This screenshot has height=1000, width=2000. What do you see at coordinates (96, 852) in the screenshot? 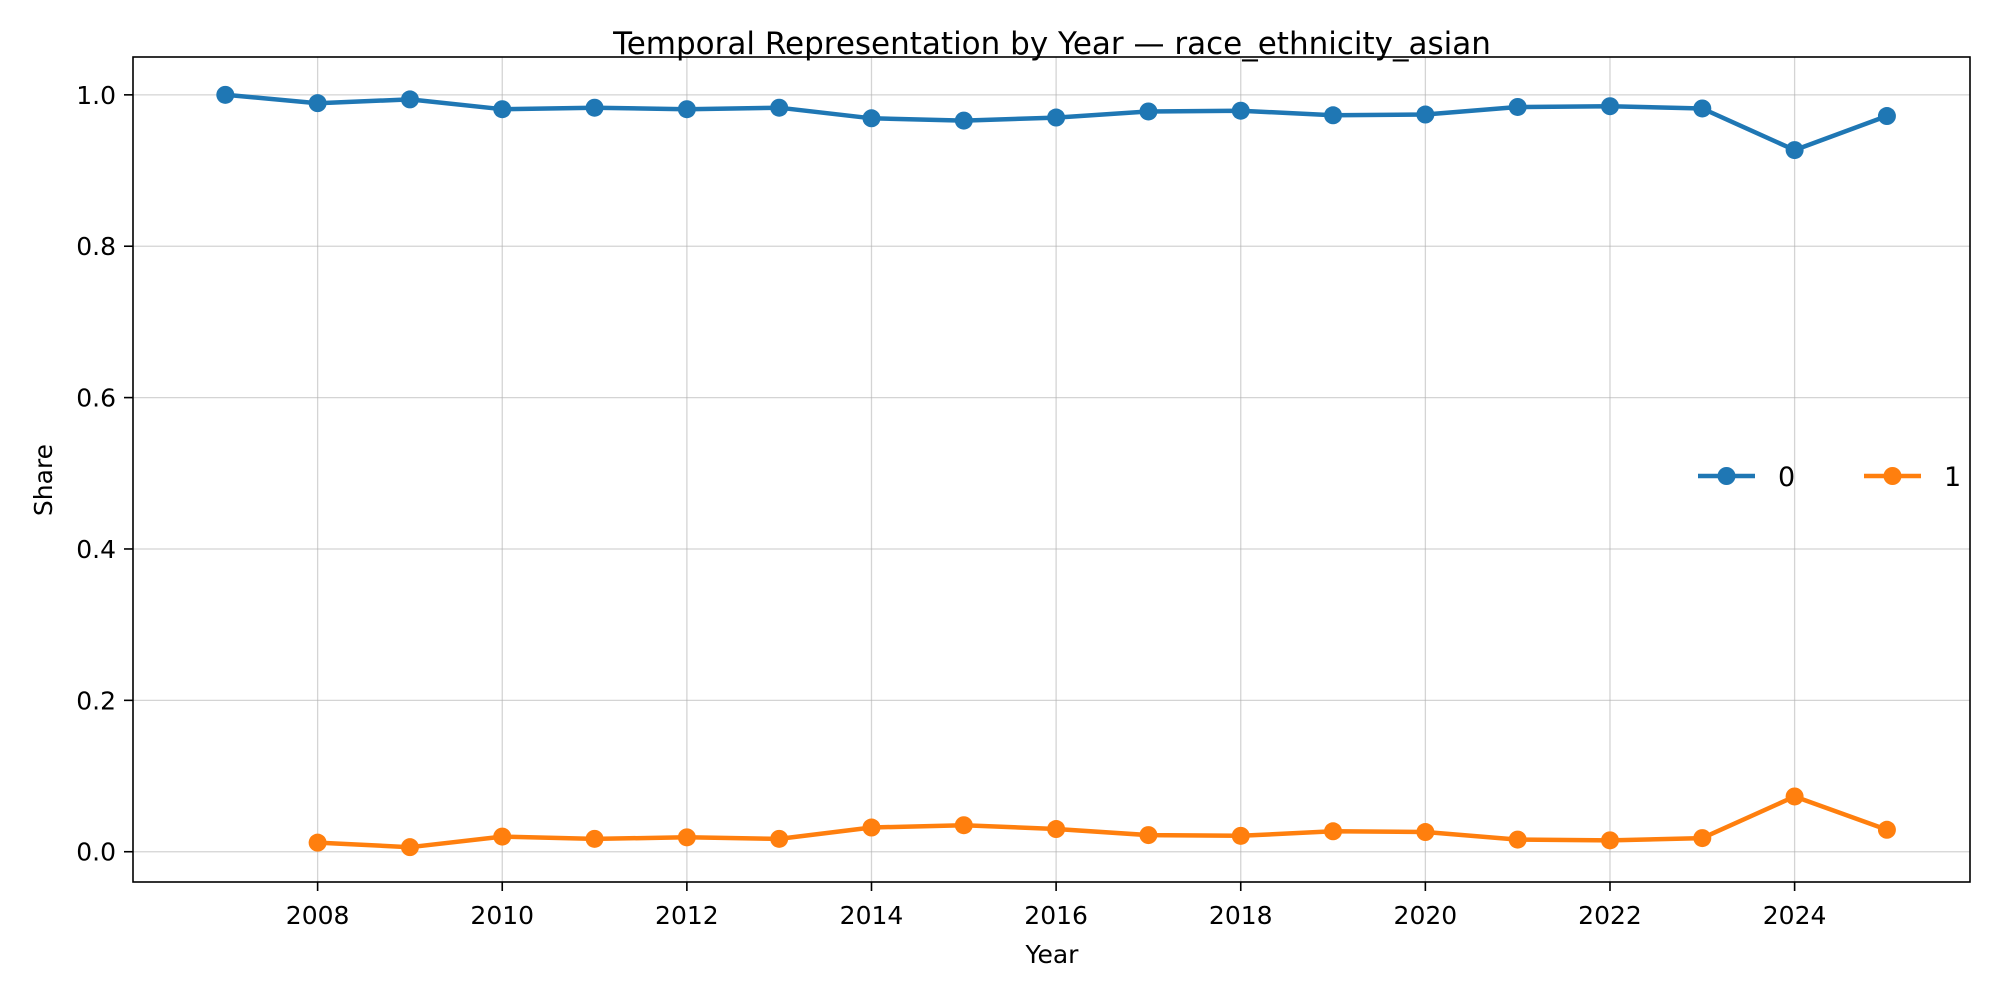
I see `y-tick-label: 0.0` at bounding box center [96, 852].